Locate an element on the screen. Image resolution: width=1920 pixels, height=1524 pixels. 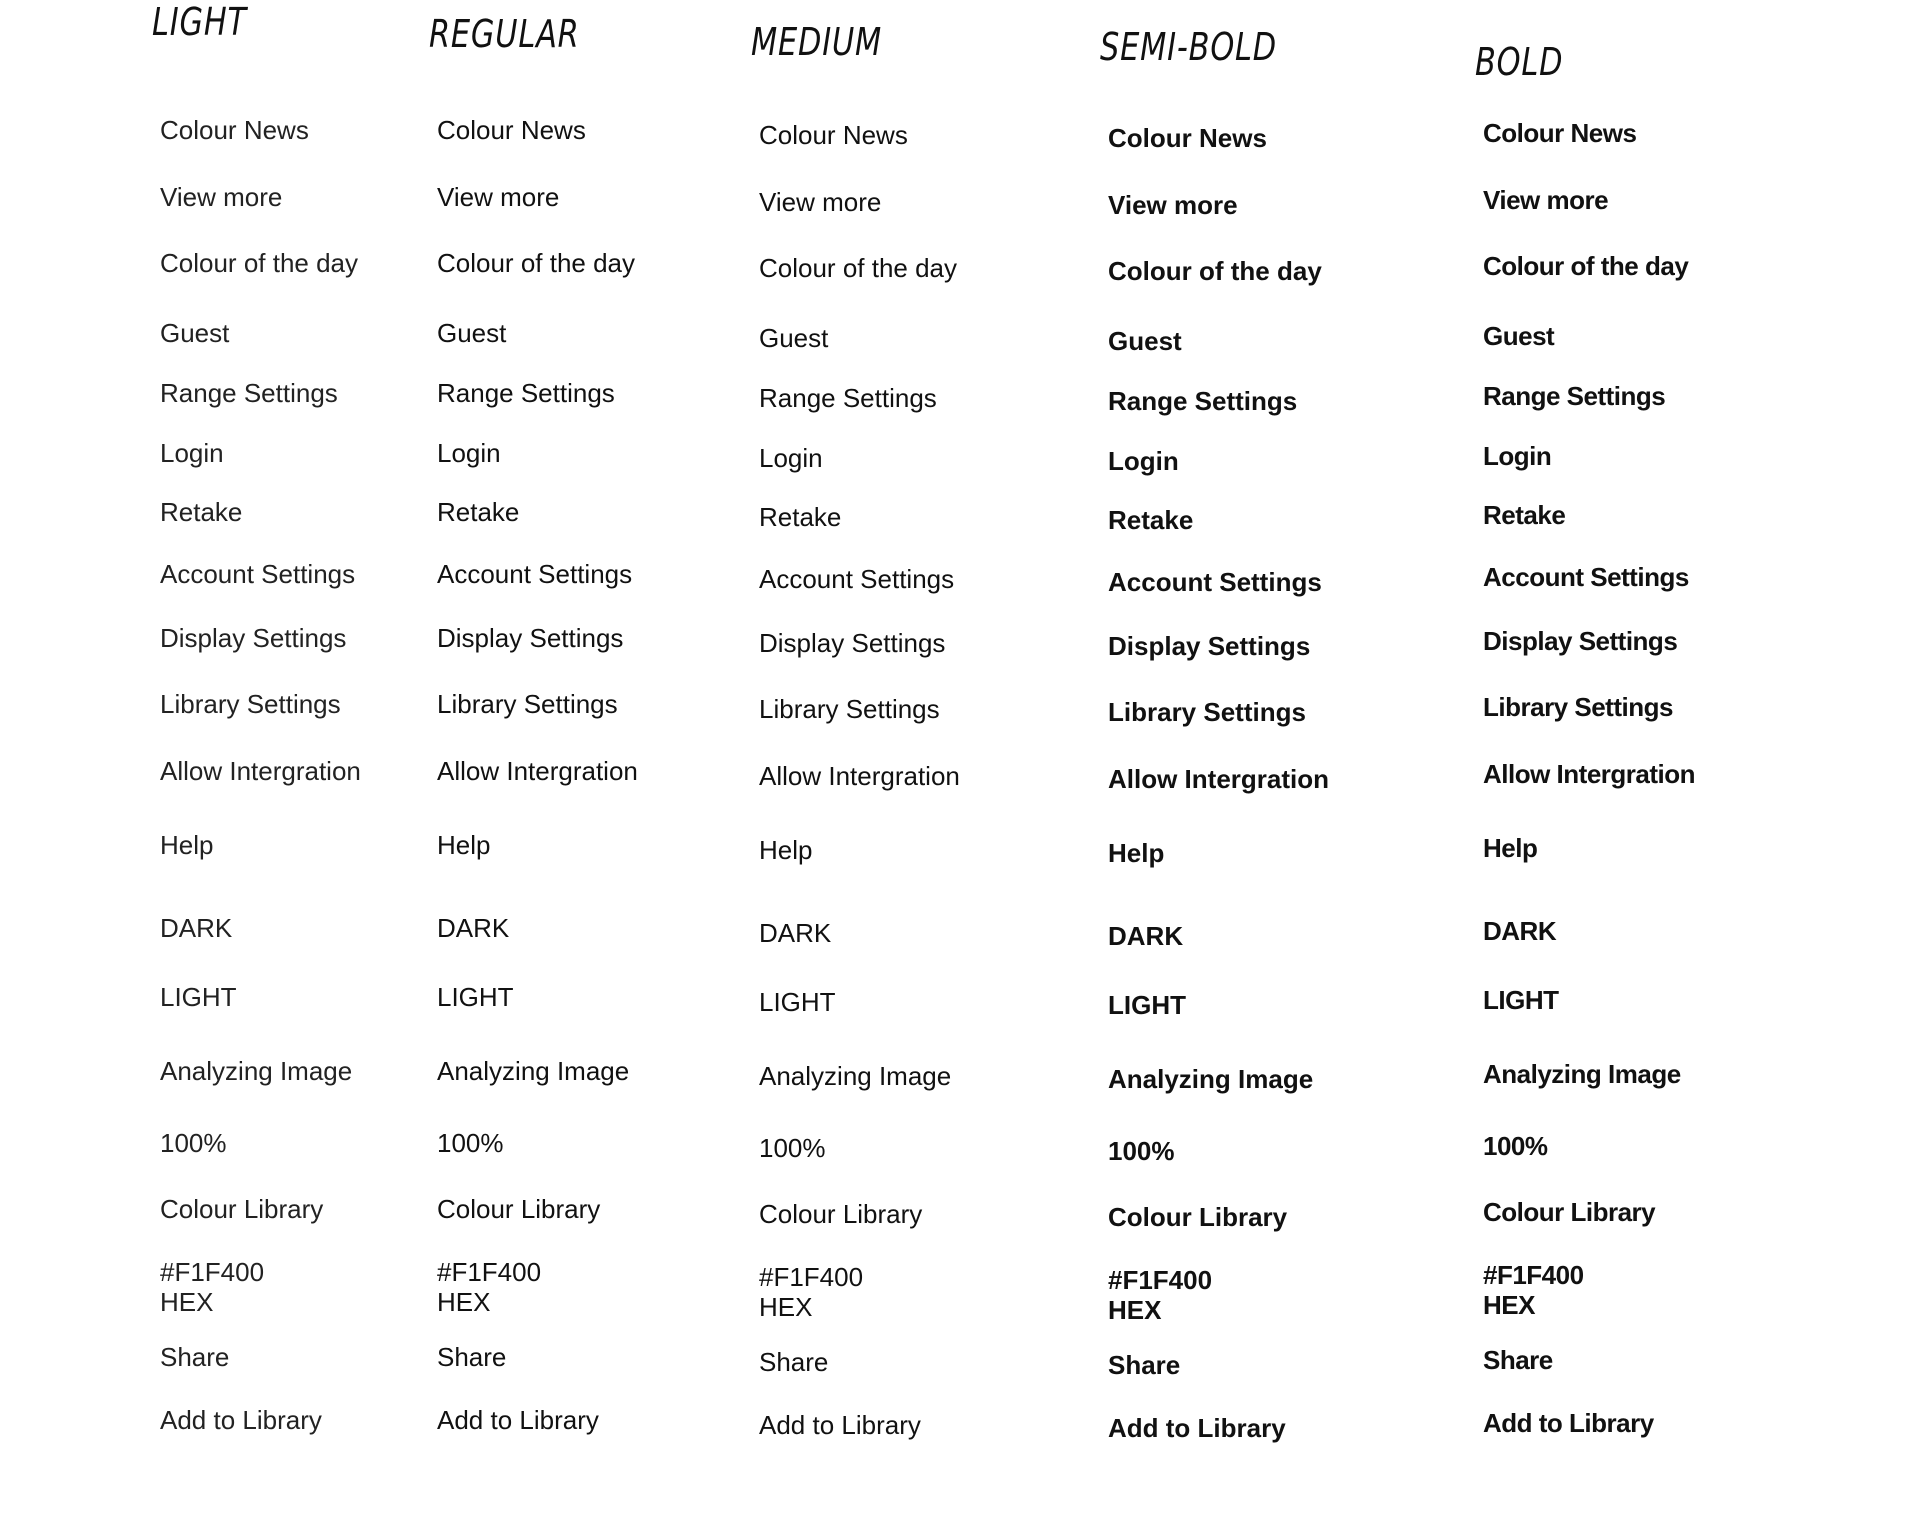
column-heading: REGULAR is located at coordinates (504, 34).